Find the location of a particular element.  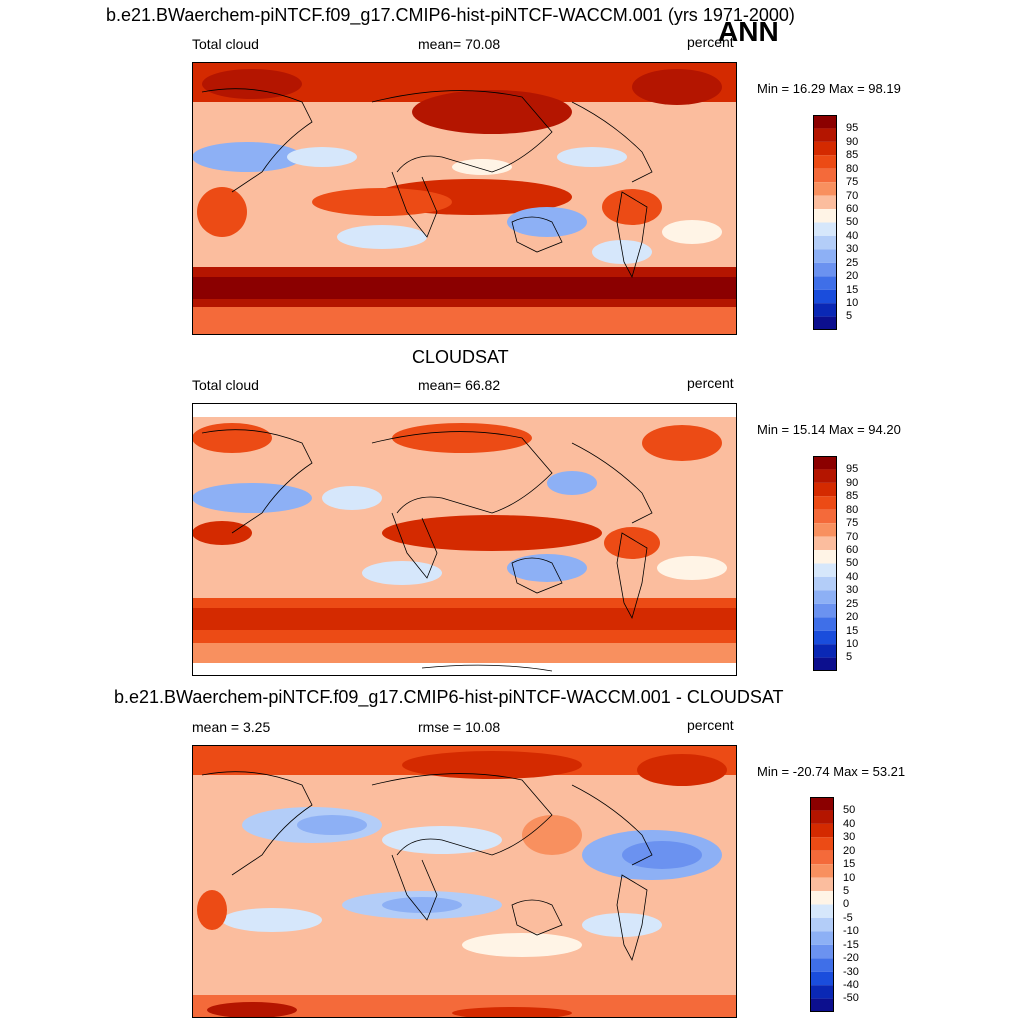

panel3-rmse-label: rmse = 10.08 is located at coordinates (459, 727).